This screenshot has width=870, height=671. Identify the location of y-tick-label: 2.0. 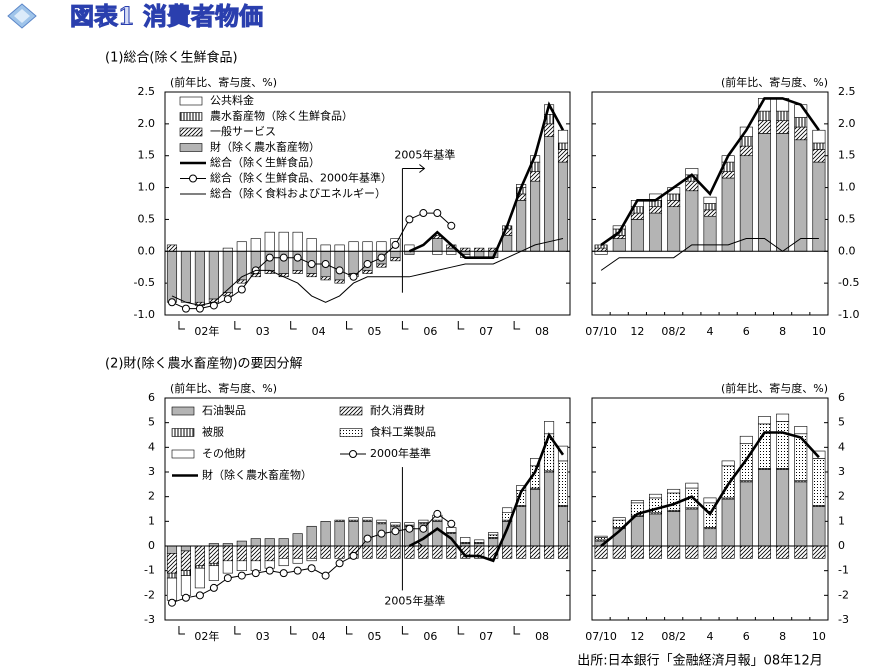
(147, 123).